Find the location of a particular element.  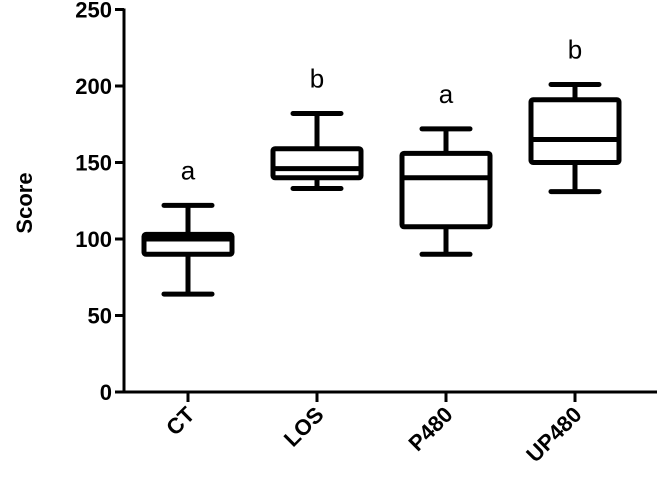

x-tick-label-p480: P480 is located at coordinates (431, 429).